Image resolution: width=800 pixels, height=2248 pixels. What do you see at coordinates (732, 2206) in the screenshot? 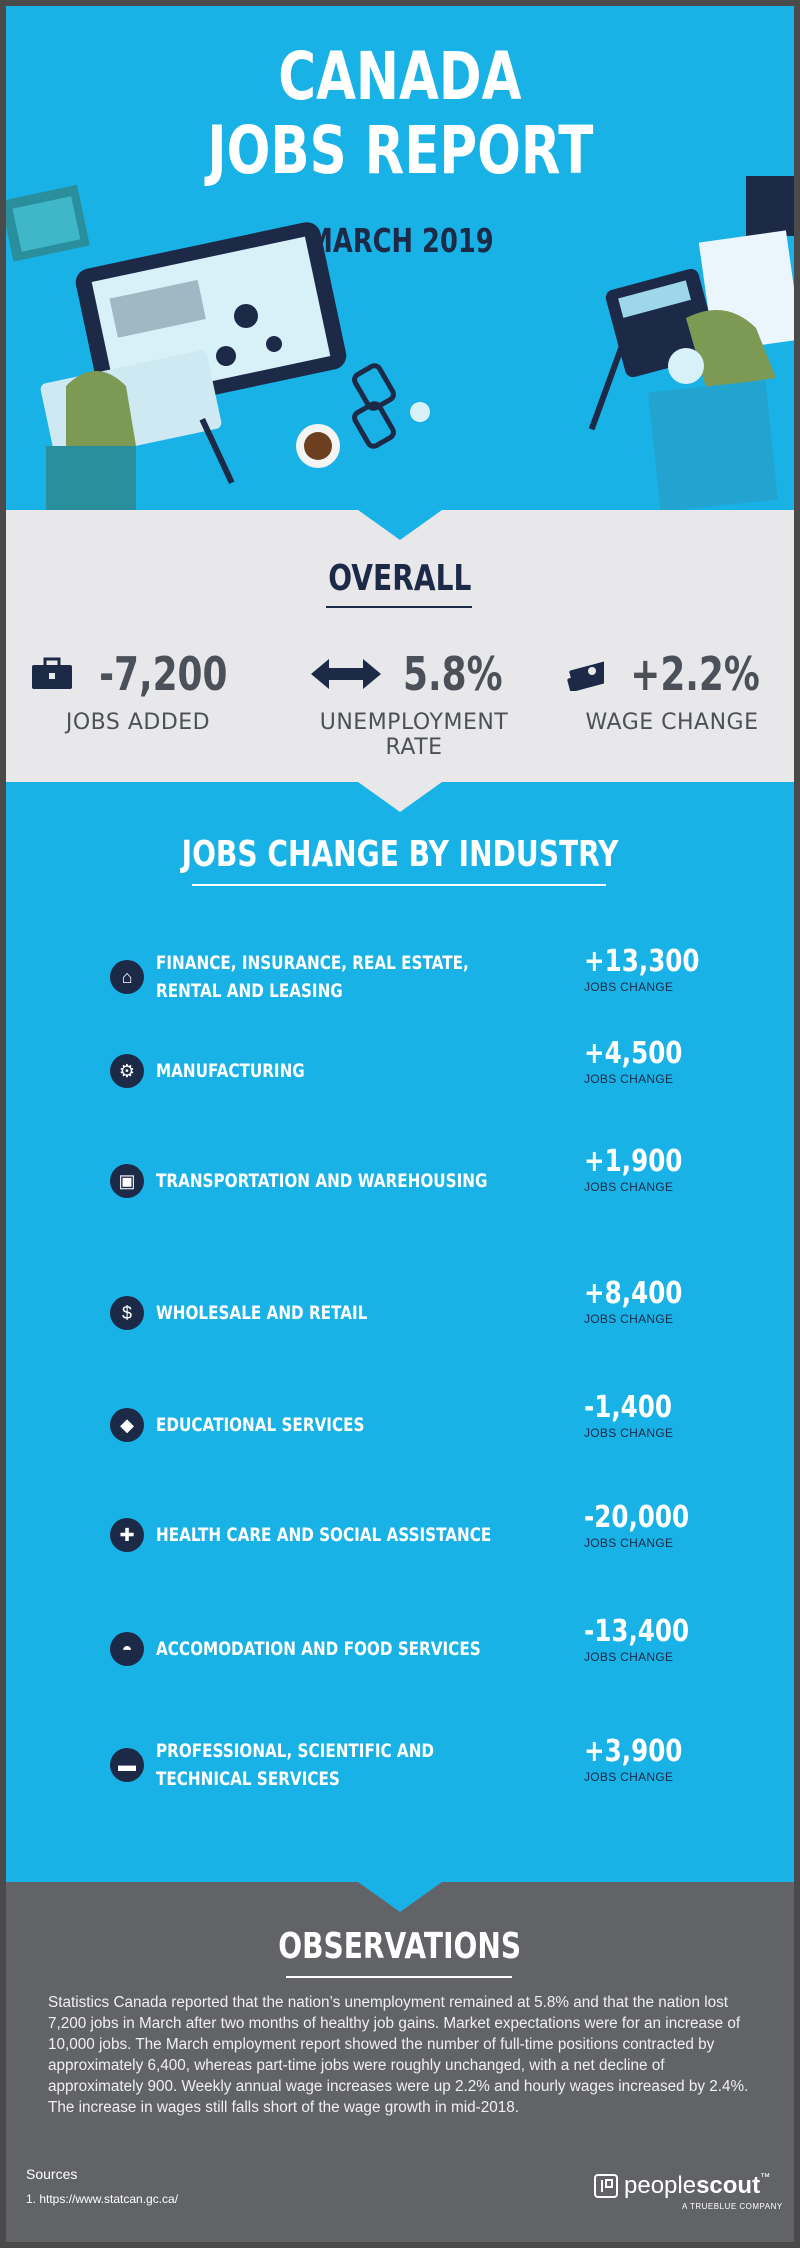
I see `brand-tagline: A TRUEBLUE COMPANY` at bounding box center [732, 2206].